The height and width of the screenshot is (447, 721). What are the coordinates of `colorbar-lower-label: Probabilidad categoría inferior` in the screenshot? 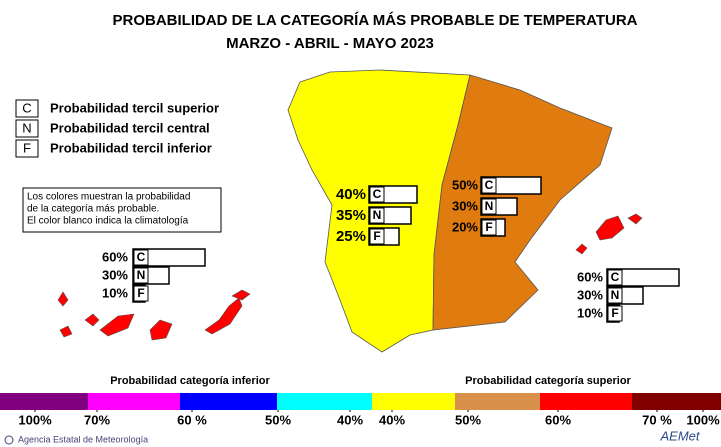 It's located at (190, 381).